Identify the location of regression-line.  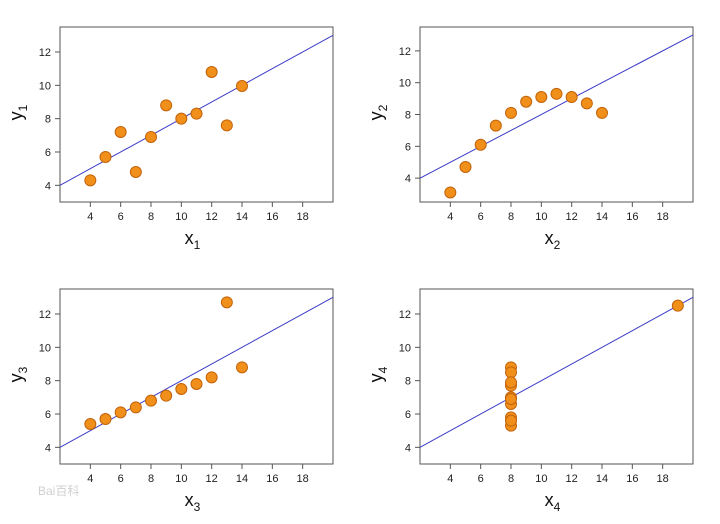
(556, 106).